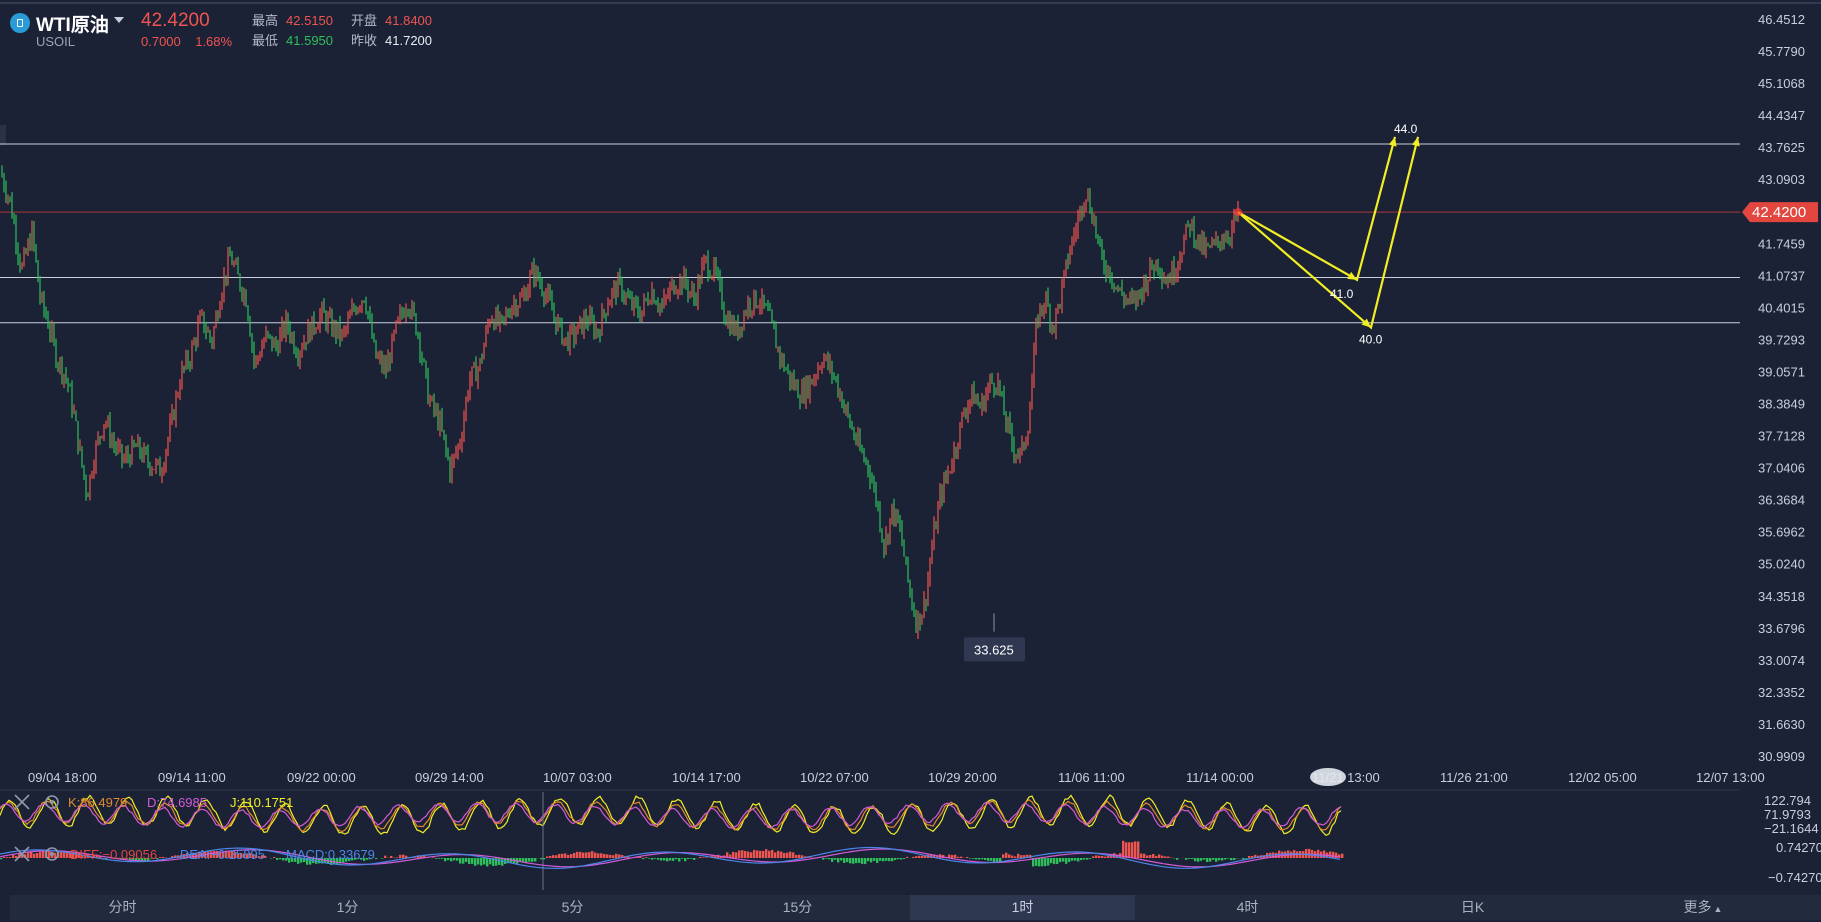  What do you see at coordinates (20, 23) in the screenshot?
I see `symbol-logo-icon` at bounding box center [20, 23].